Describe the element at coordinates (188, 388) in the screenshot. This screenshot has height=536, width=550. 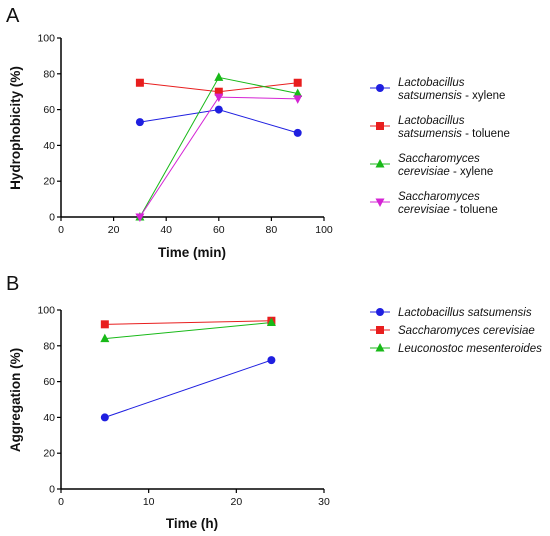
I see `panel-b-series-1-line` at that location.